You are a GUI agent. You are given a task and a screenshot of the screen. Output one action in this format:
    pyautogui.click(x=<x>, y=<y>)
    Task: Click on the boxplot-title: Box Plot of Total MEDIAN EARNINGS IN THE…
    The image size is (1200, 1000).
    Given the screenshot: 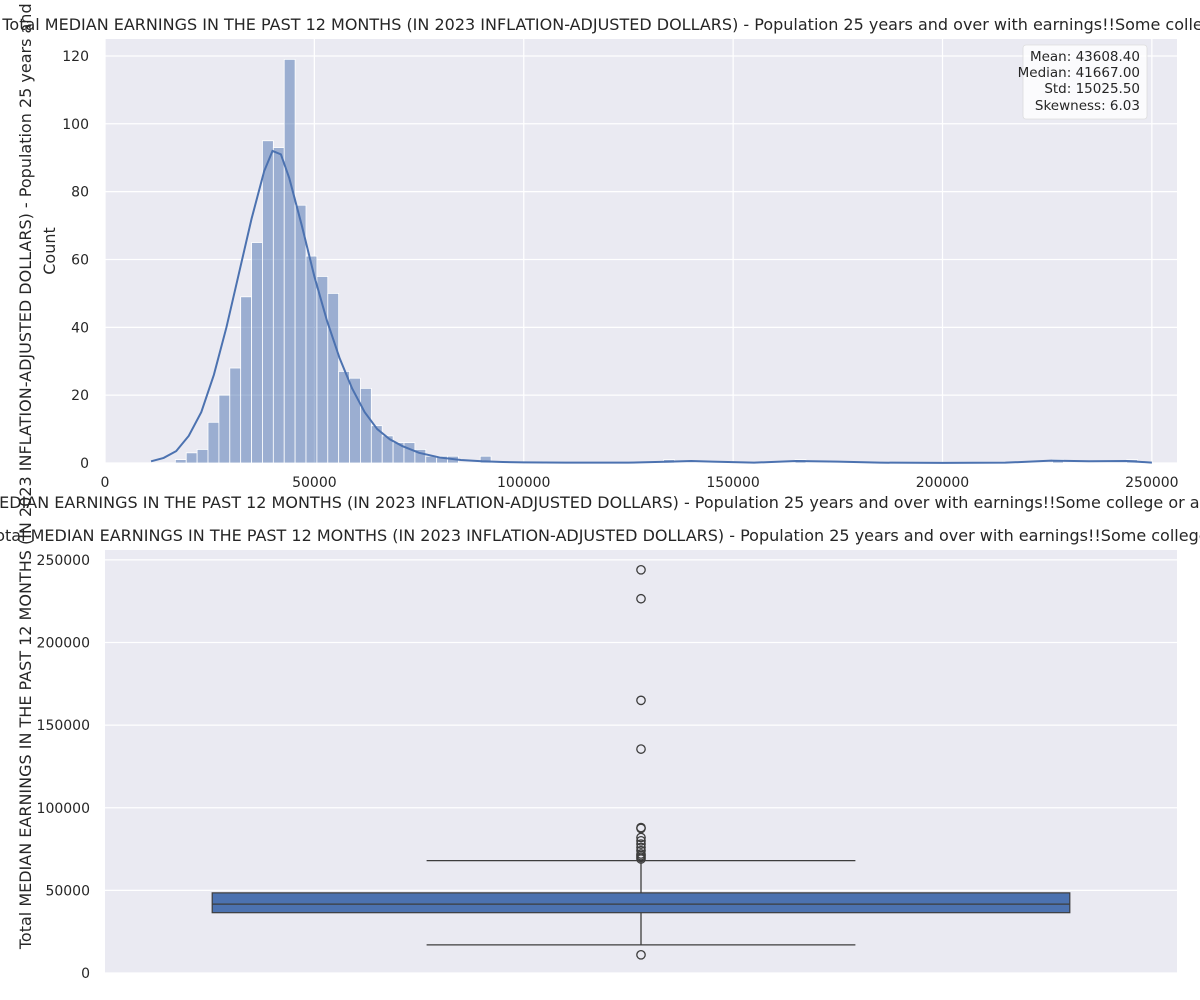 What is the action you would take?
    pyautogui.click(x=600, y=535)
    